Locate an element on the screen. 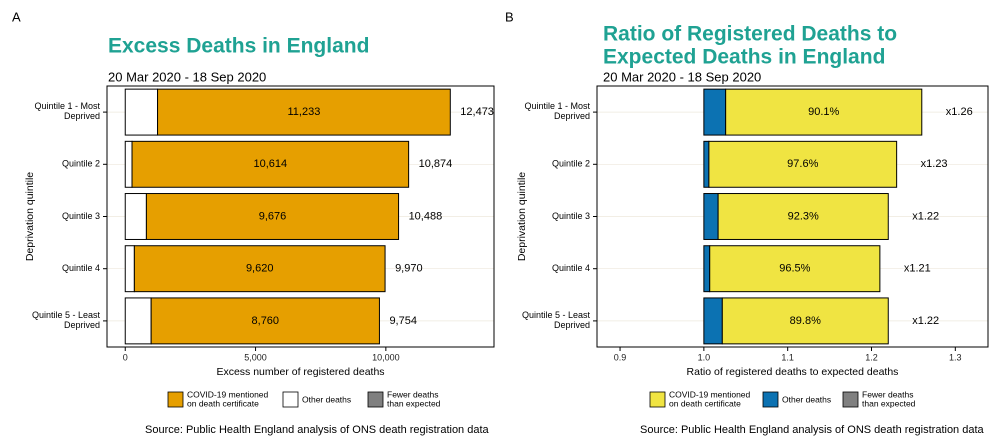  x-tick-label: 10,000 is located at coordinates (386, 357).